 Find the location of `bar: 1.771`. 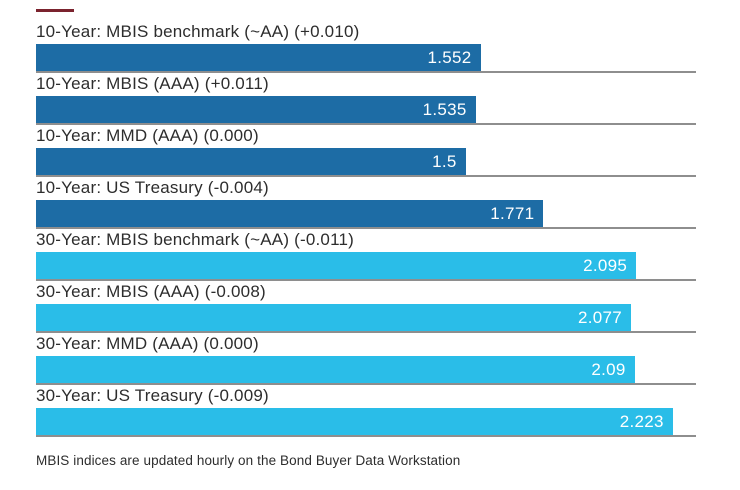

bar: 1.771 is located at coordinates (290, 213).